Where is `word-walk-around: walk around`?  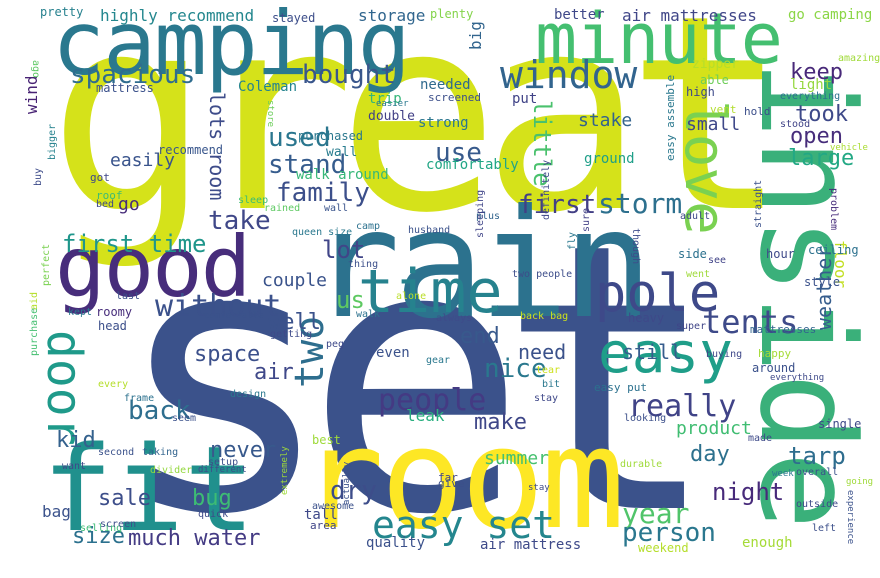
word-walk-around: walk around is located at coordinates (342, 175).